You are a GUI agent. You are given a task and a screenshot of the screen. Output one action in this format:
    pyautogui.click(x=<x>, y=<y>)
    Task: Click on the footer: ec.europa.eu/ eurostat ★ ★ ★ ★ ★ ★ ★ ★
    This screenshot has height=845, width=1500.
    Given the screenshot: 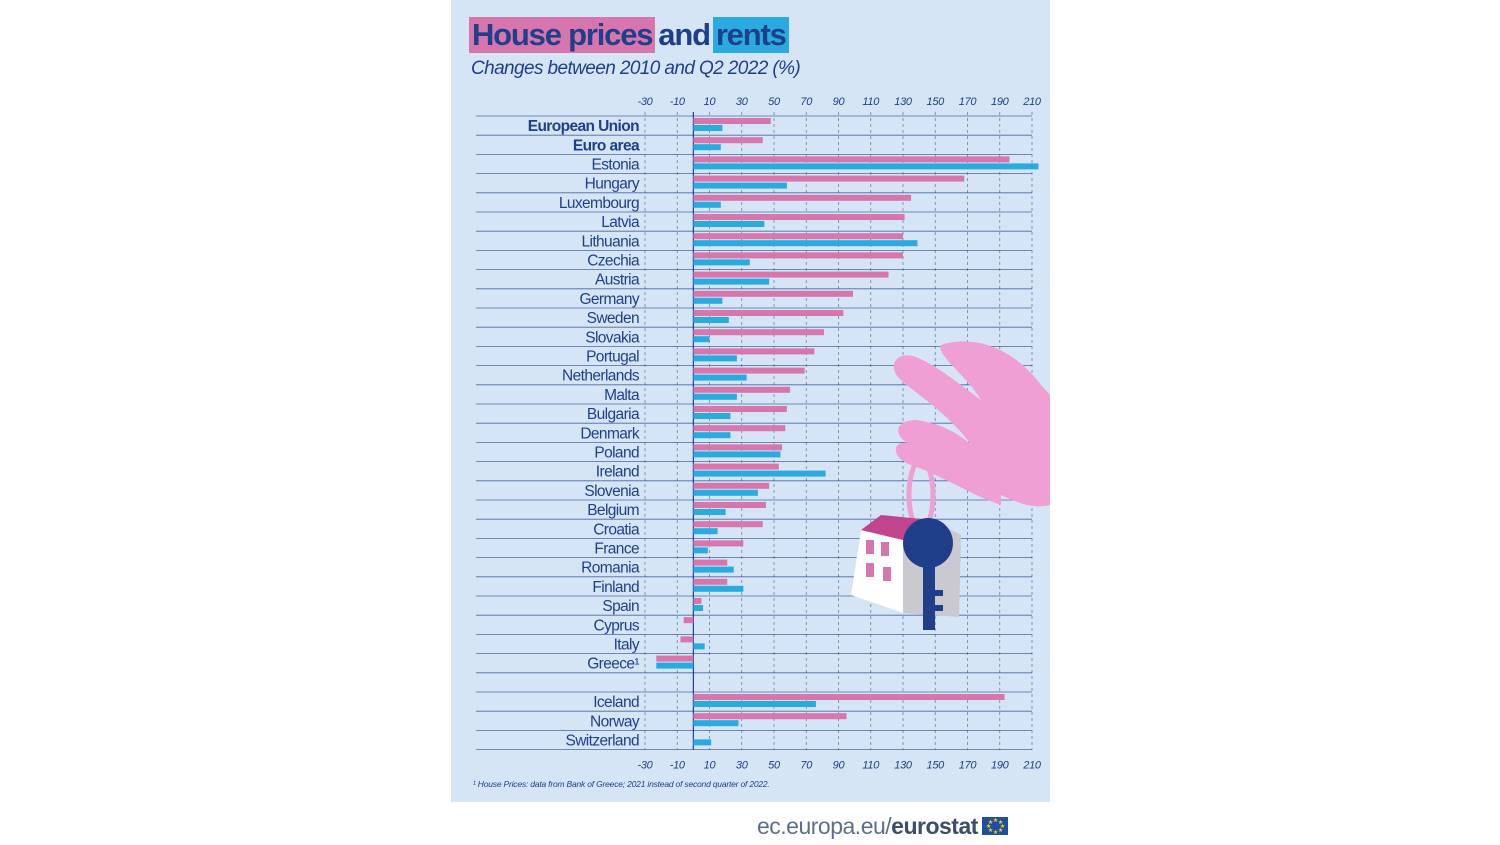 What is the action you would take?
    pyautogui.click(x=882, y=826)
    